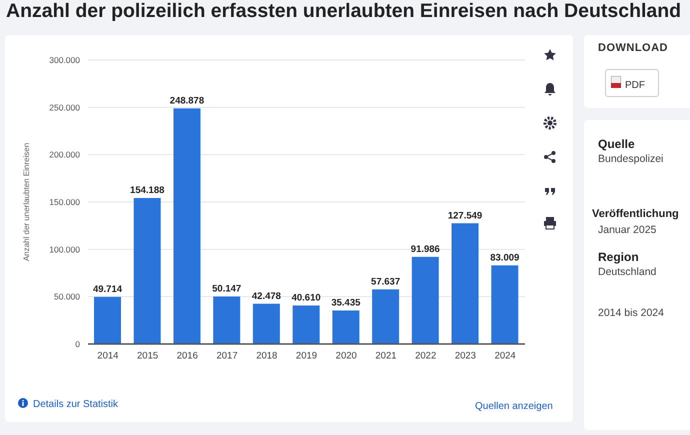  I want to click on x-tick-label: 2023, so click(465, 356).